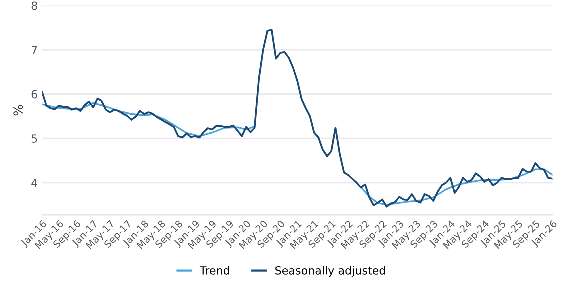  What do you see at coordinates (215, 270) in the screenshot?
I see `legend-label: Trend` at bounding box center [215, 270].